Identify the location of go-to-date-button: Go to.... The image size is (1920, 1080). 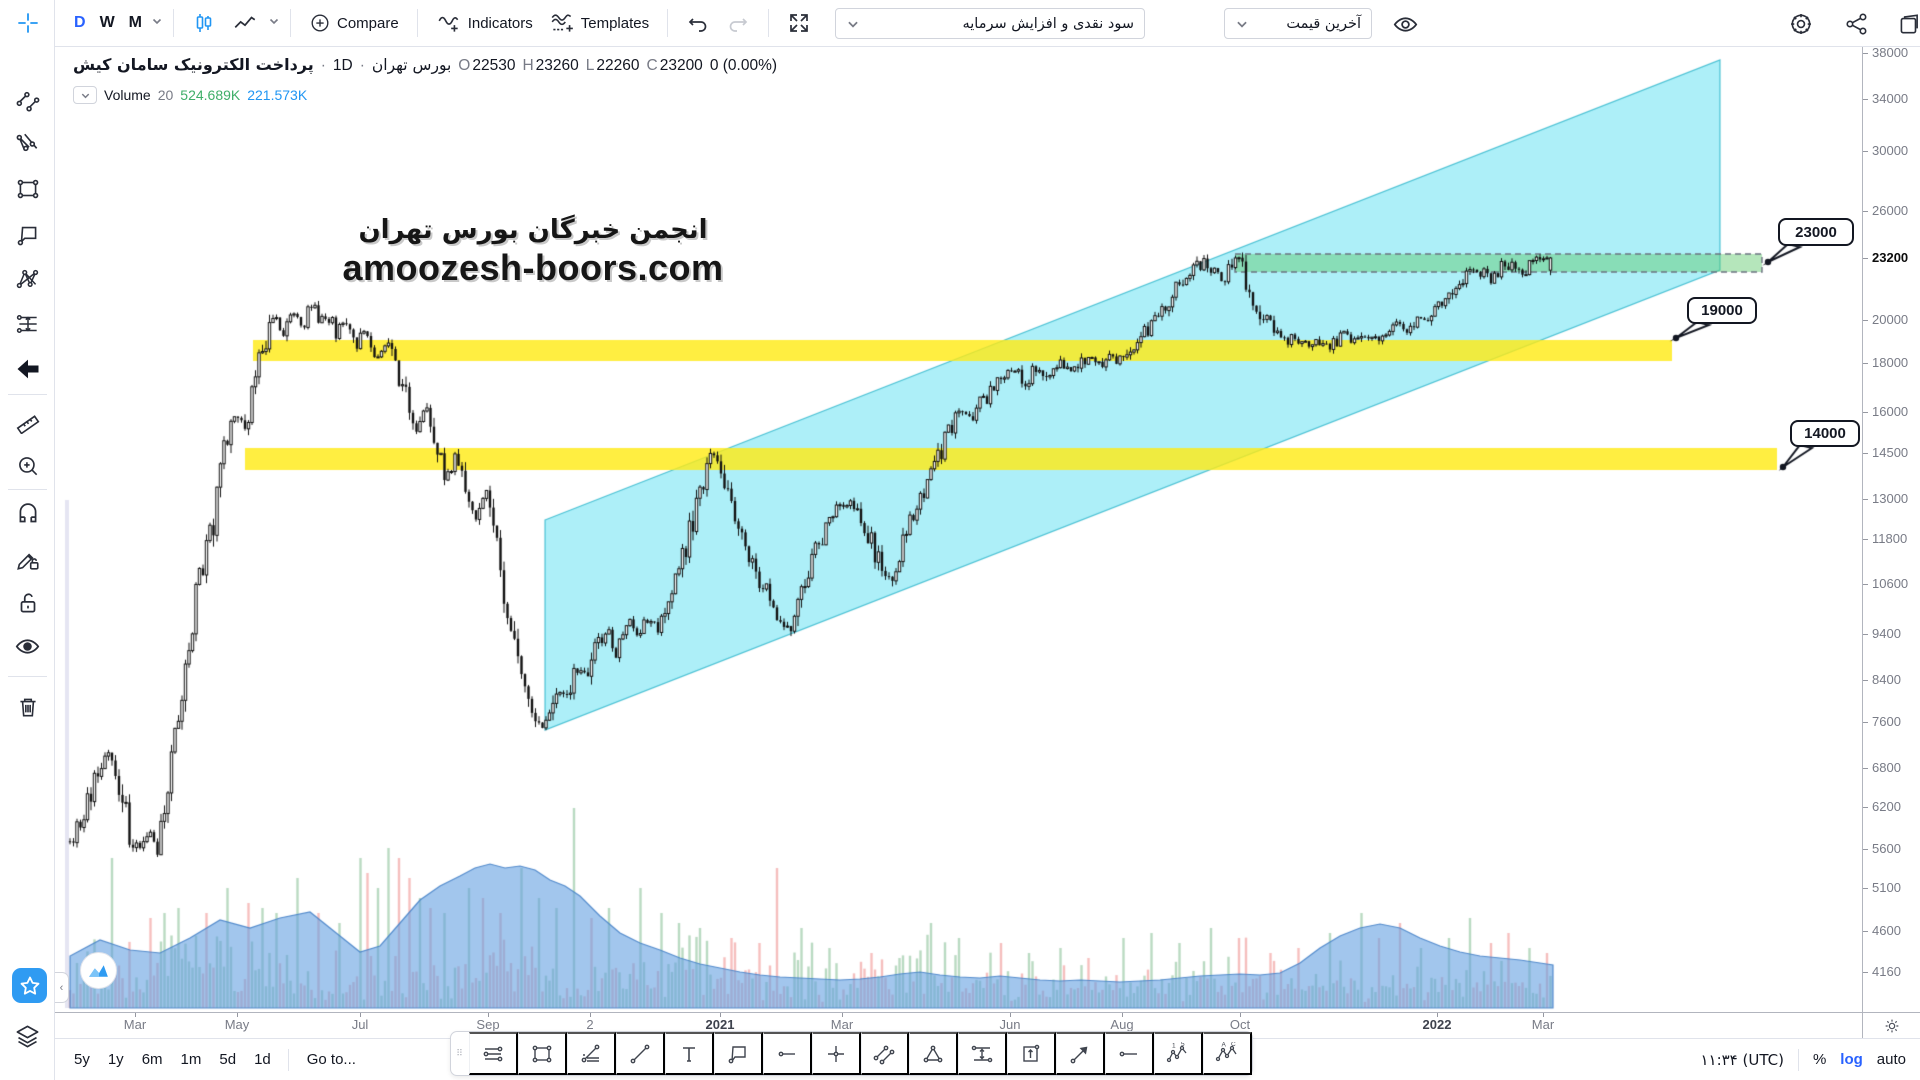
(331, 1059).